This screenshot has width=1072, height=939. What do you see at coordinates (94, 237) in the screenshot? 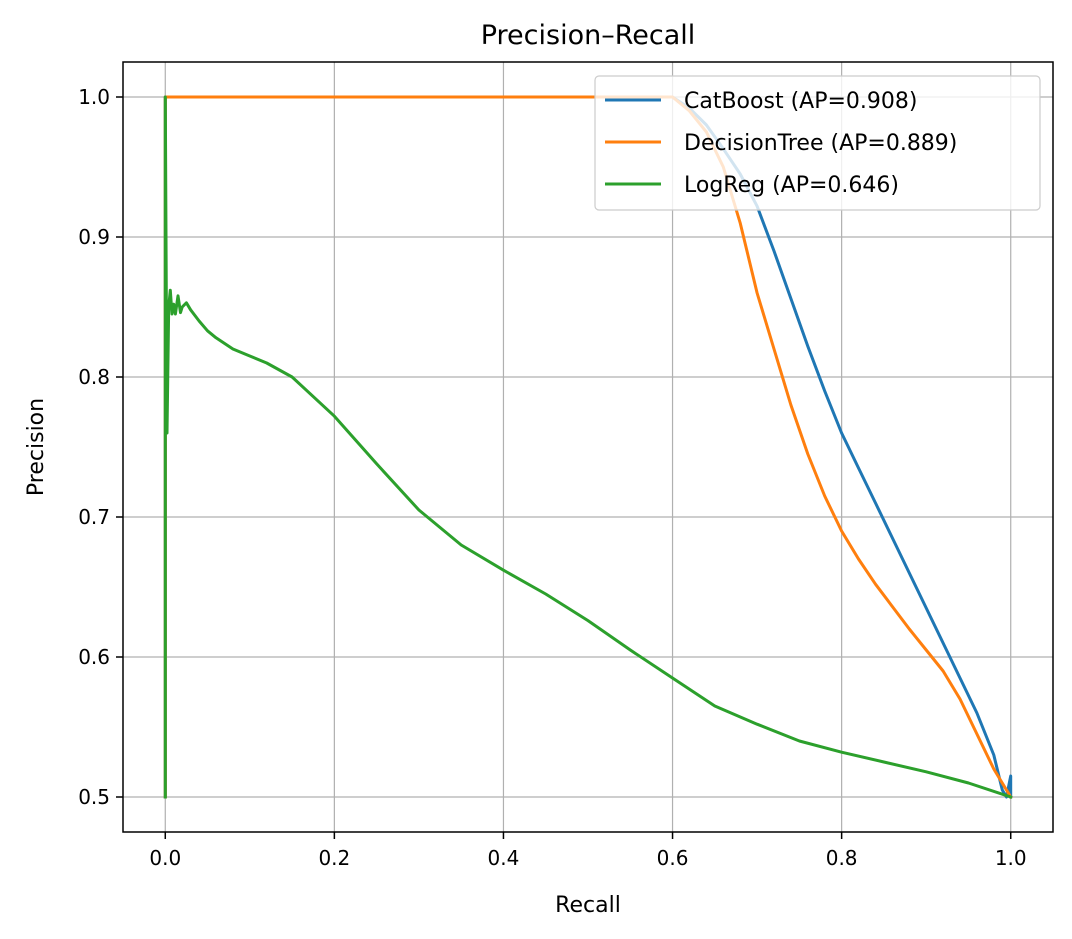
I see `y-tick-label: 0.9` at bounding box center [94, 237].